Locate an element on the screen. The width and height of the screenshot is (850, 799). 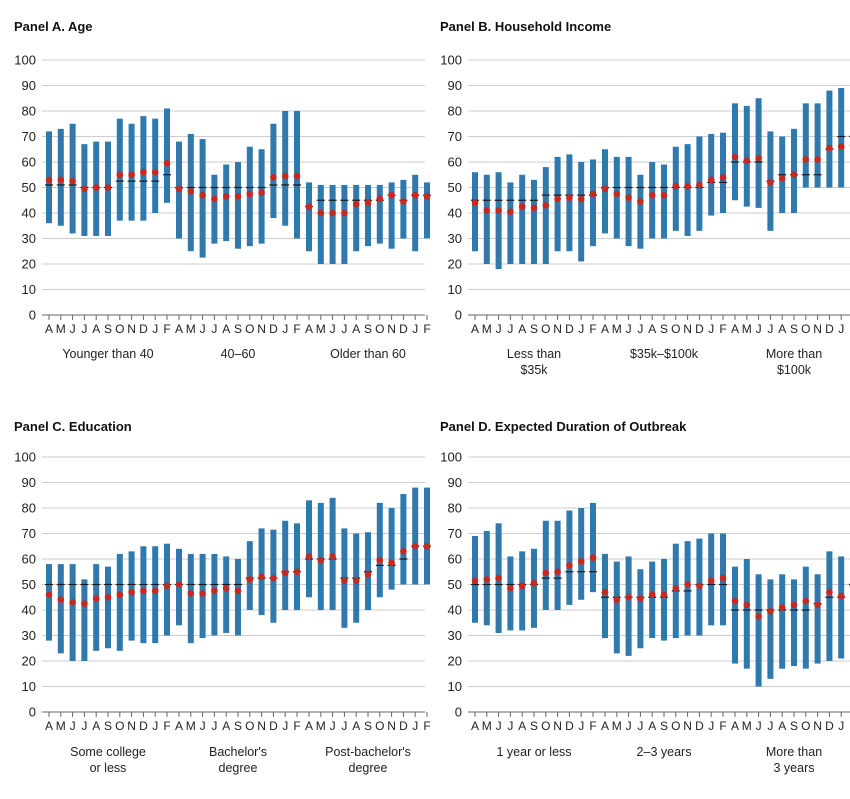
panel-title: Panel C. Education is located at coordinates (73, 426).